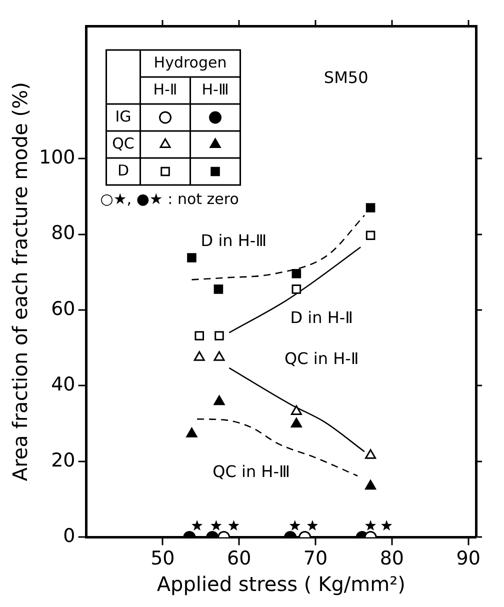  Describe the element at coordinates (63, 460) in the screenshot. I see `y-tick-label: 20` at that location.